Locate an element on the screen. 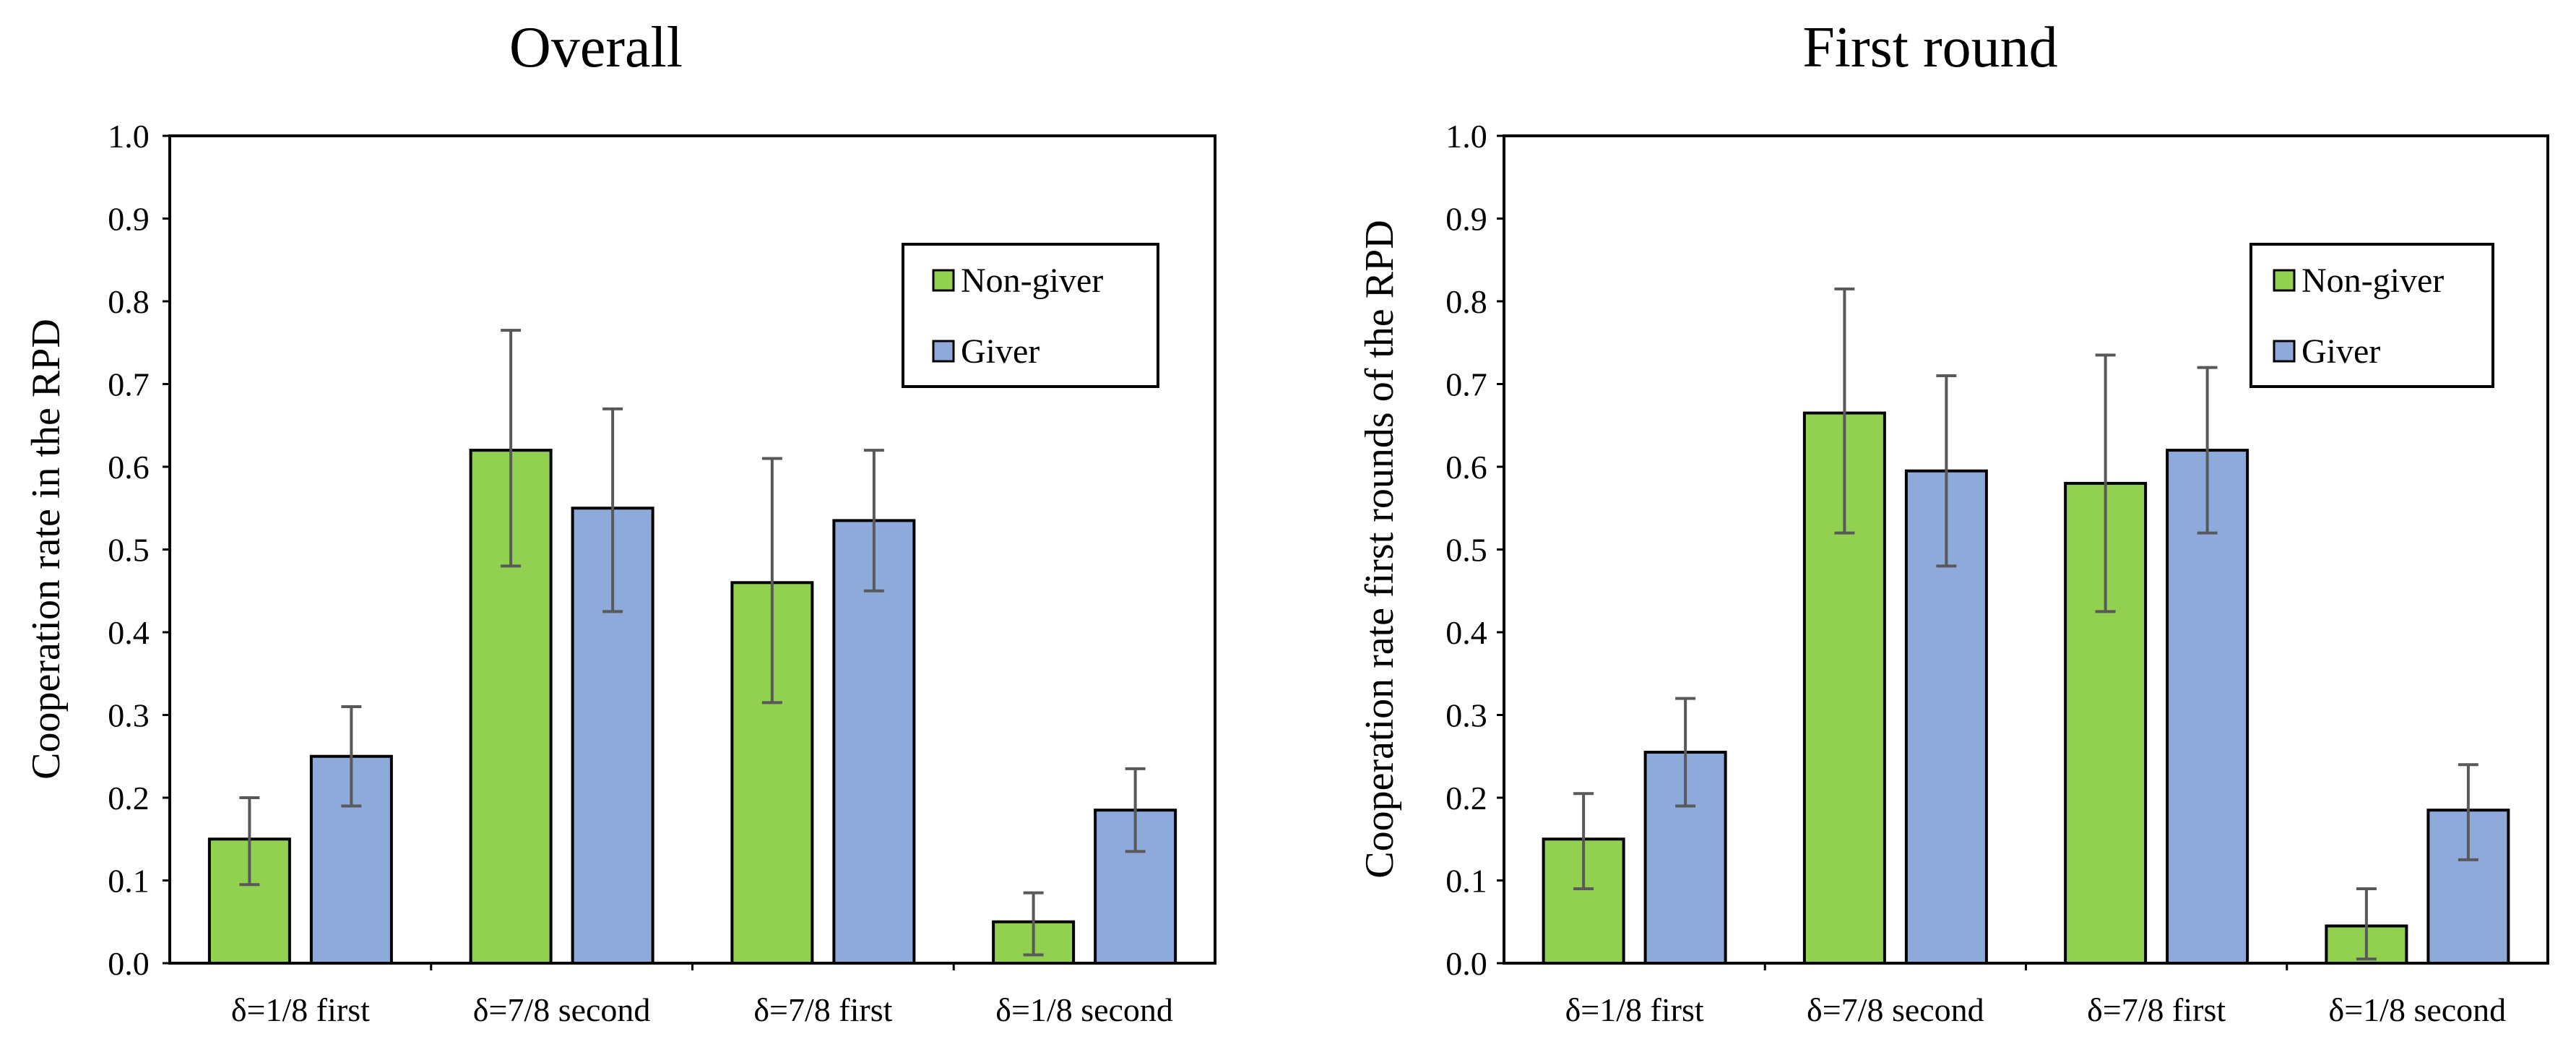 The height and width of the screenshot is (1060, 2576). chart-title: Overall is located at coordinates (596, 48).